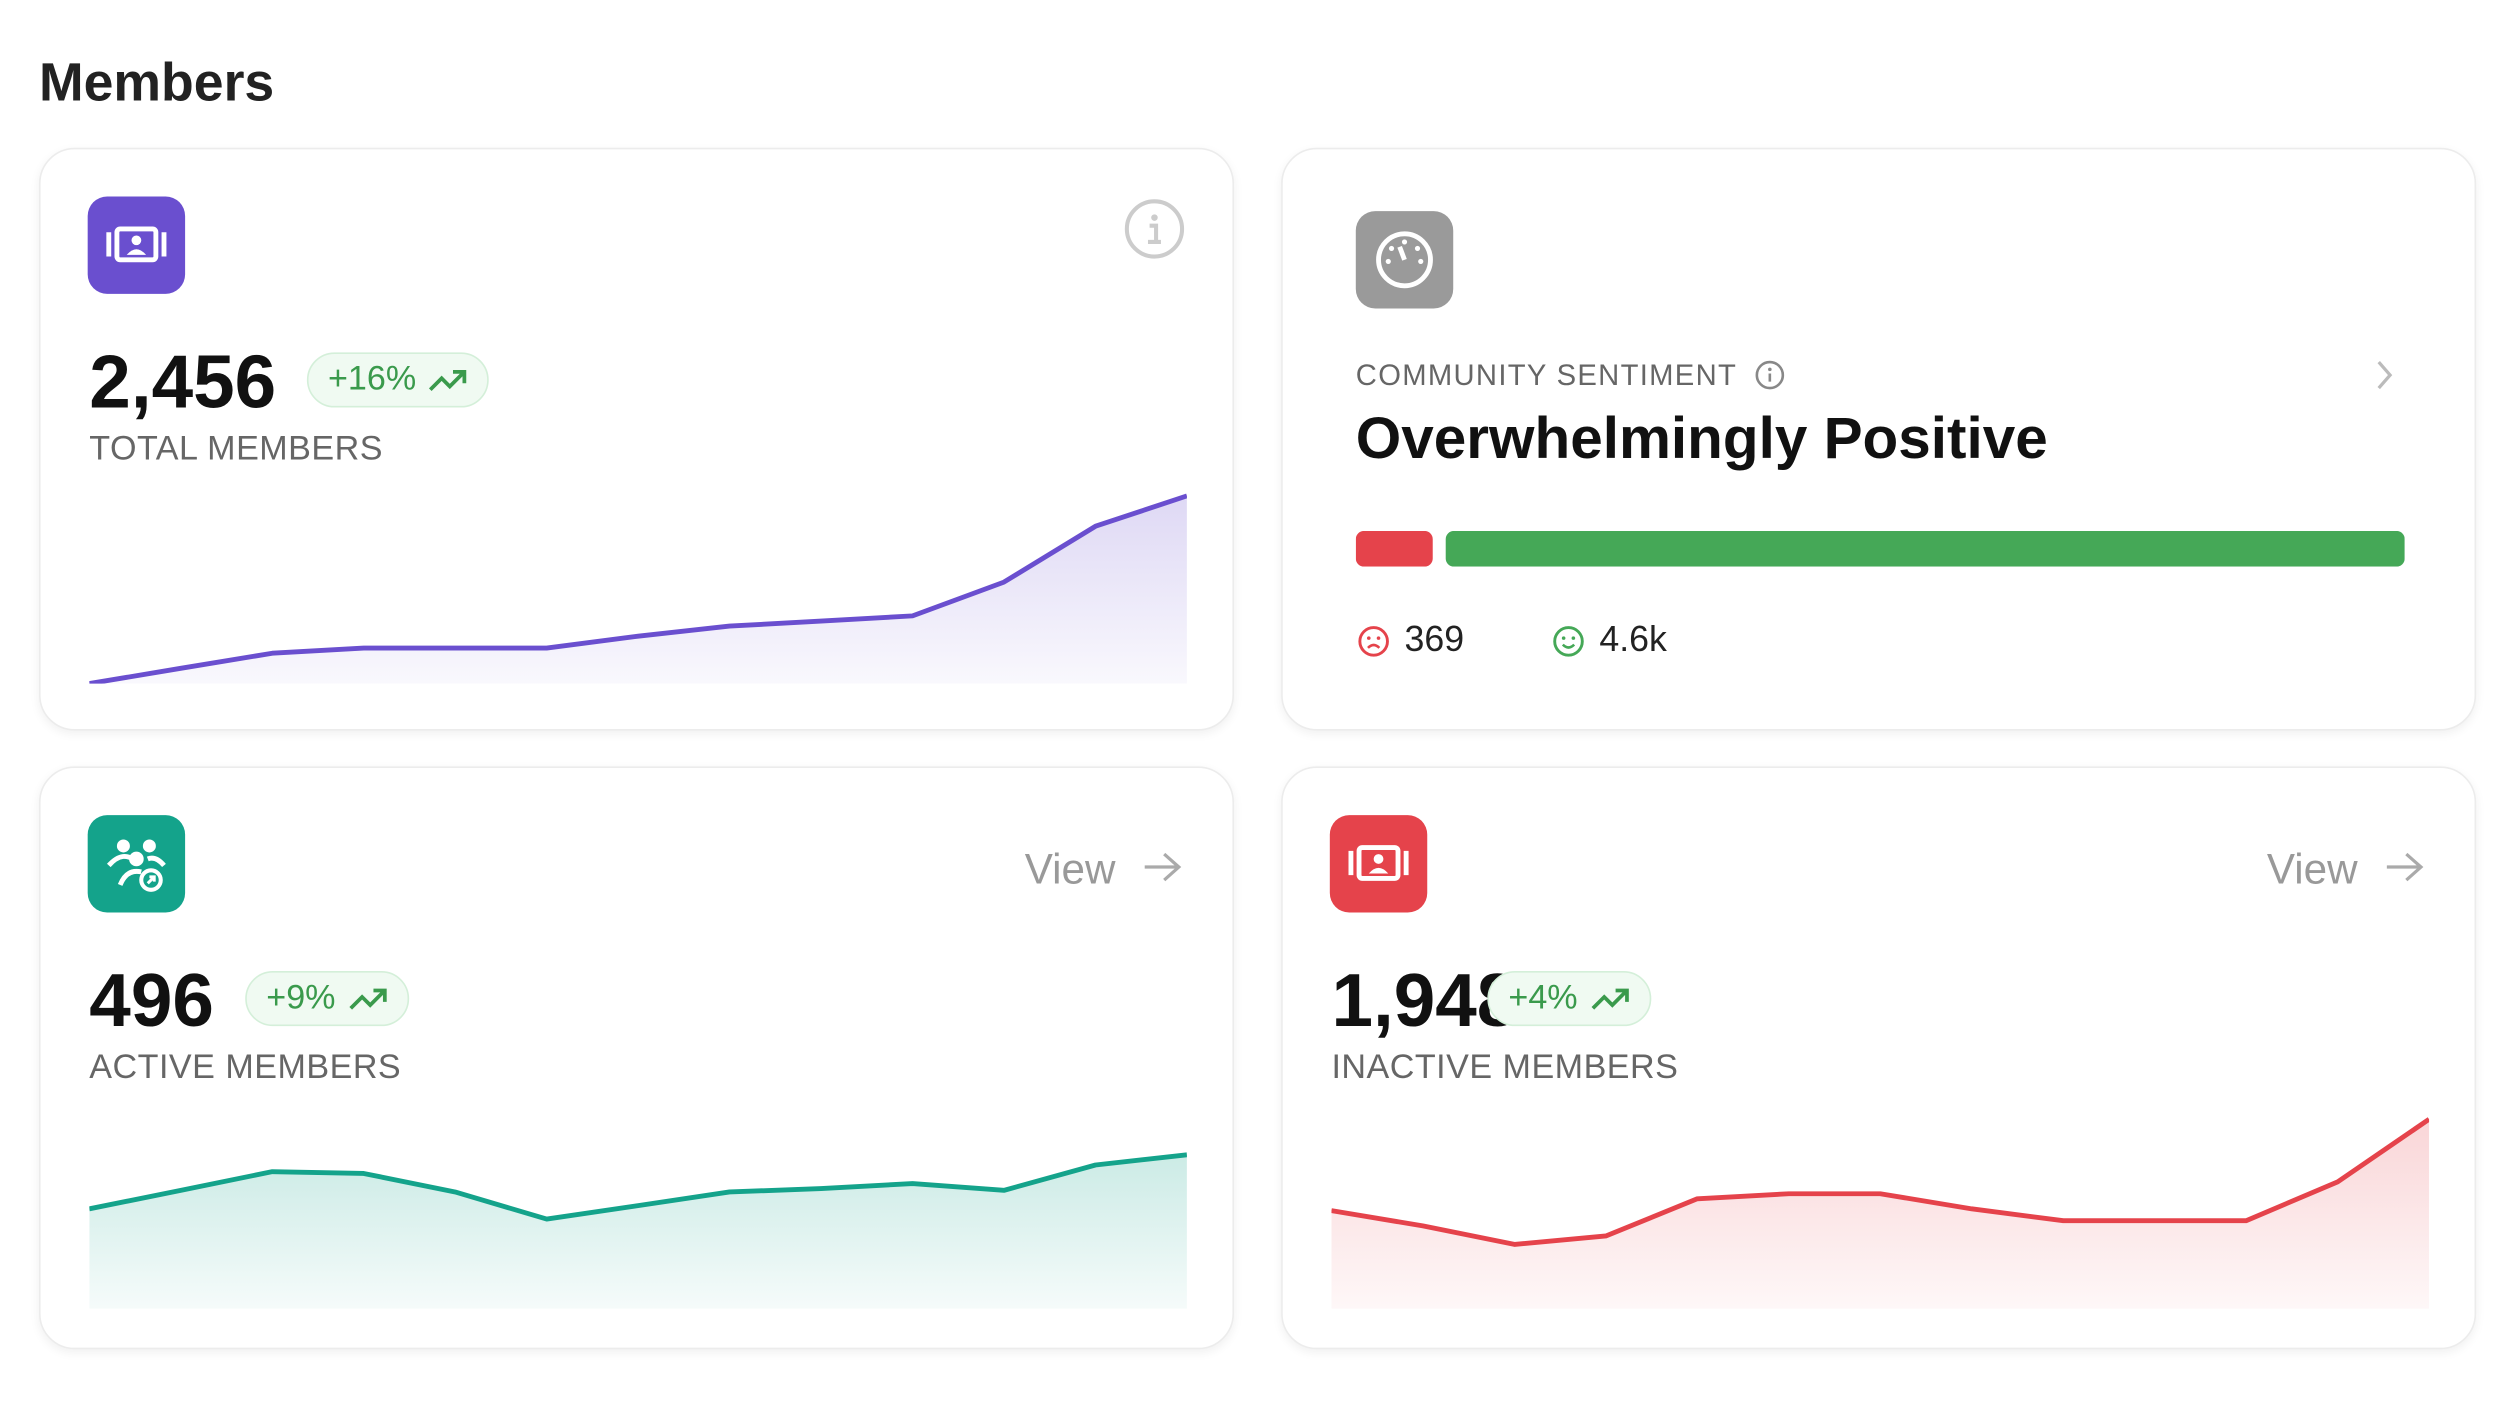  I want to click on change: +9%, so click(301, 998).